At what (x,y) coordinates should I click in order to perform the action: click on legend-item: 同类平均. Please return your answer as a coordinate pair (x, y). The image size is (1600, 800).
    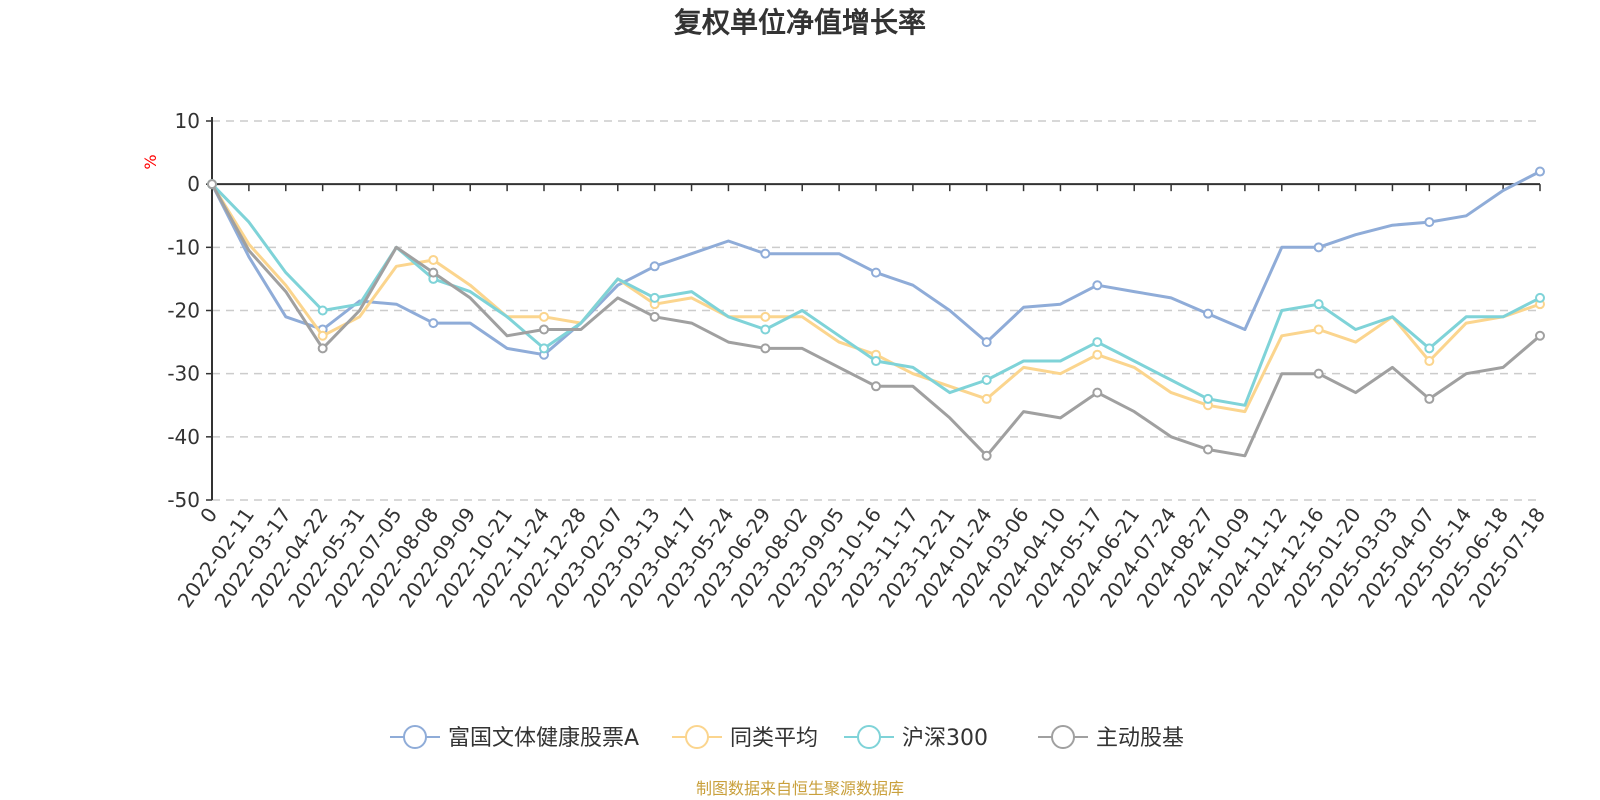
    Looking at the image, I should click on (745, 738).